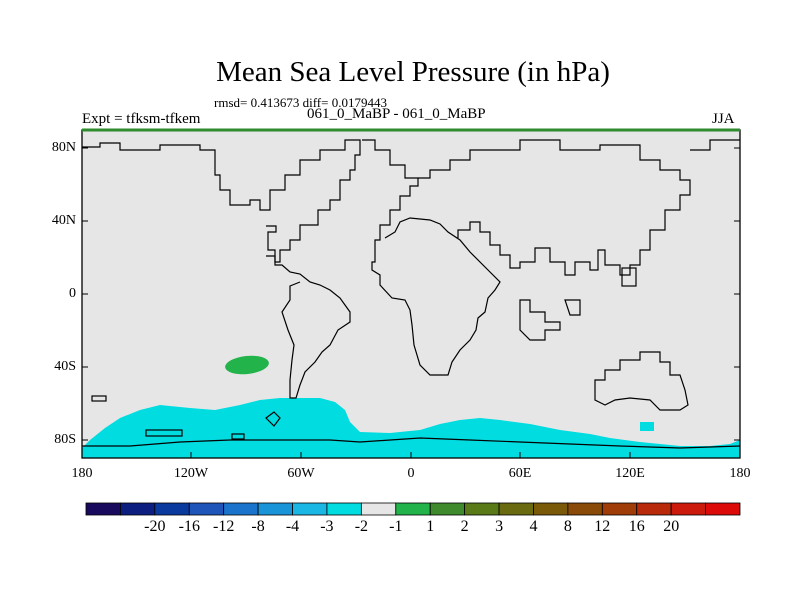 The width and height of the screenshot is (800, 600). Describe the element at coordinates (247, 365) in the screenshot. I see `anomaly-region-south-pacific` at that location.